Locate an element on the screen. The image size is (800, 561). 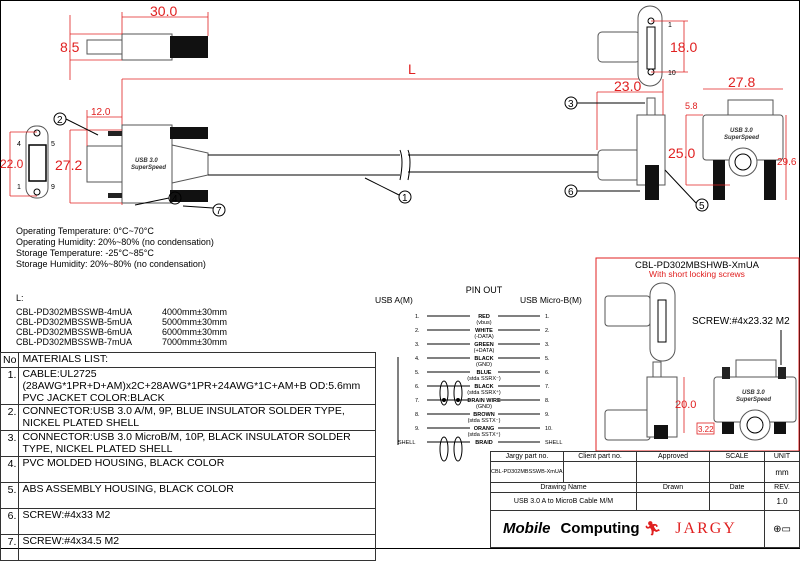
row-no: 2. is located at coordinates (10, 417).